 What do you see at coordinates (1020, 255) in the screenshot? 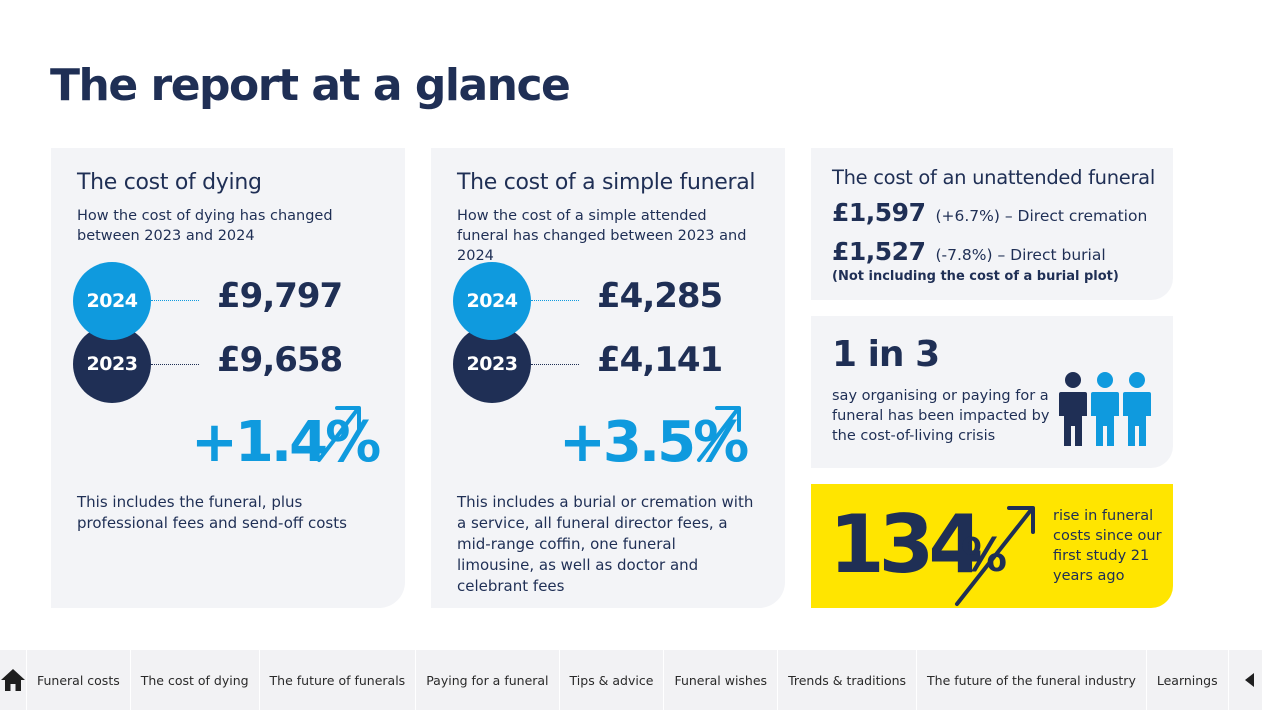
I see `burial-label: (-7.8%) – Direct burial` at bounding box center [1020, 255].